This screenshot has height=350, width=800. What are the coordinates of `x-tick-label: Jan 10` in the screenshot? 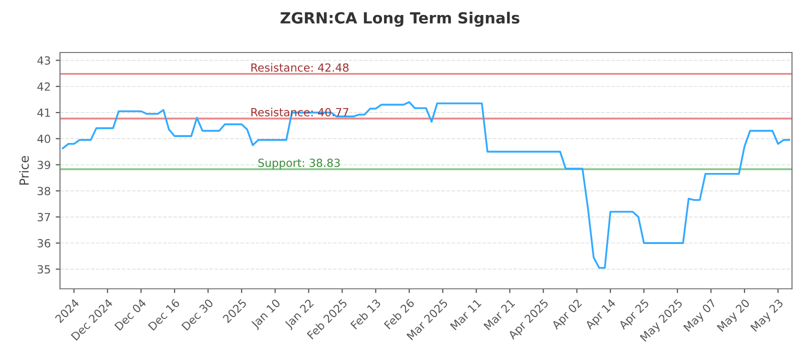 It's located at (266, 314).